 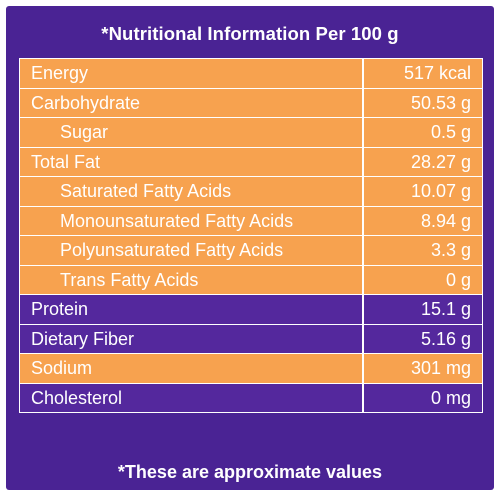 What do you see at coordinates (177, 220) in the screenshot?
I see `nutrient-label: Monounsaturated Fatty Acids` at bounding box center [177, 220].